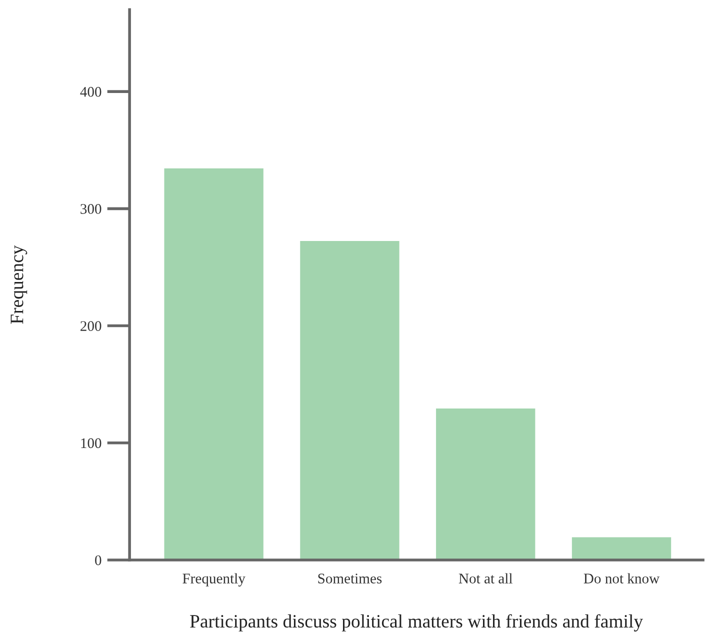 Image resolution: width=708 pixels, height=640 pixels. Describe the element at coordinates (19, 284) in the screenshot. I see `y-axis-title: Frequency` at that location.